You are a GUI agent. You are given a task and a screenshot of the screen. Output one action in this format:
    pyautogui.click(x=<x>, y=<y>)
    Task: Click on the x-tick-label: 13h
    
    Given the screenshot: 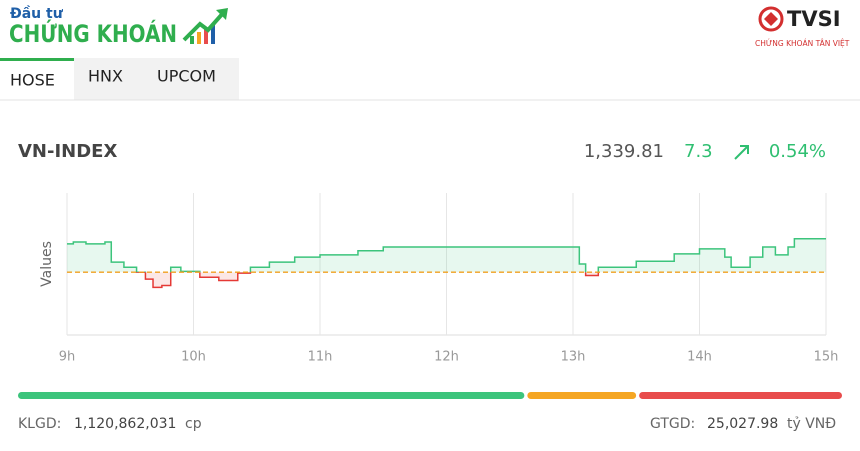 What is the action you would take?
    pyautogui.click(x=573, y=357)
    